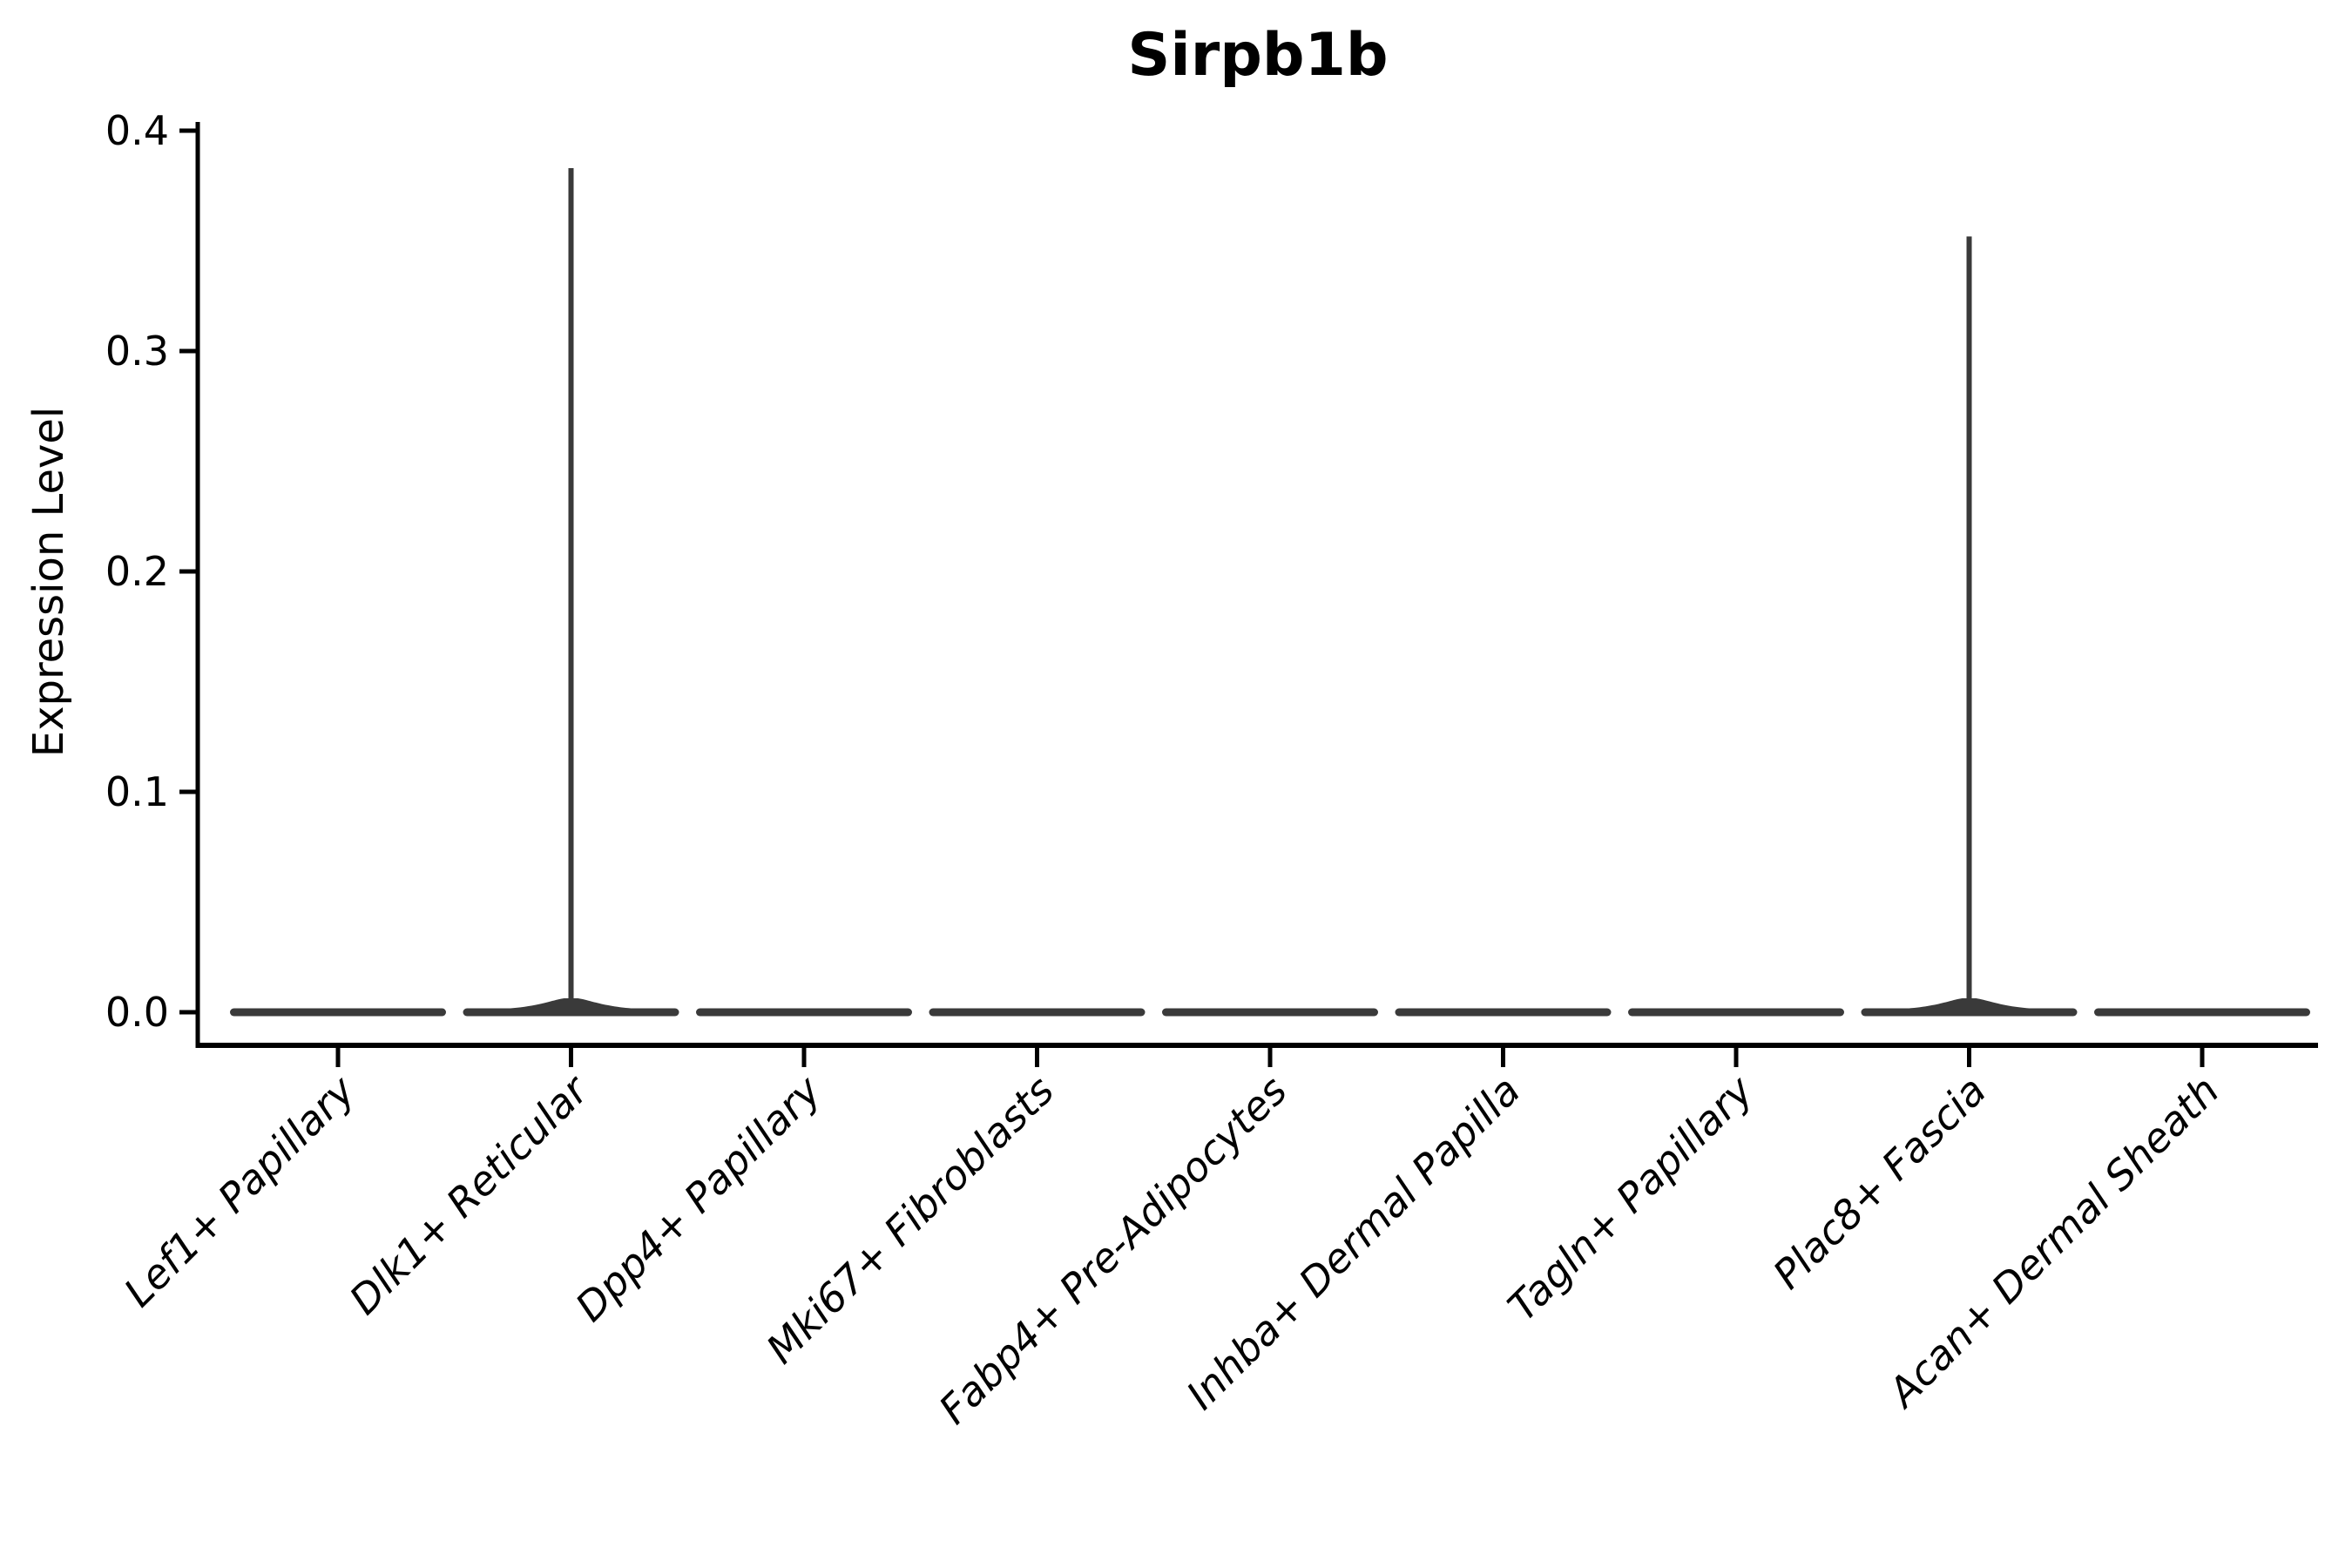  What do you see at coordinates (1879, 1182) in the screenshot?
I see `x-category-label: Plac8+ Fascia` at bounding box center [1879, 1182].